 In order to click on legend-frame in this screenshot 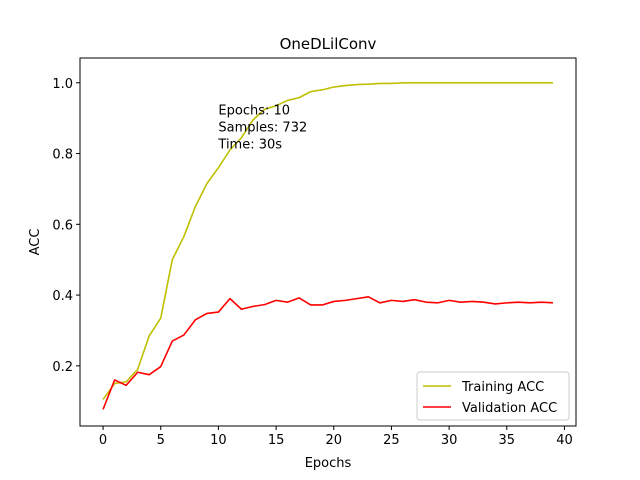, I will do `click(493, 396)`.